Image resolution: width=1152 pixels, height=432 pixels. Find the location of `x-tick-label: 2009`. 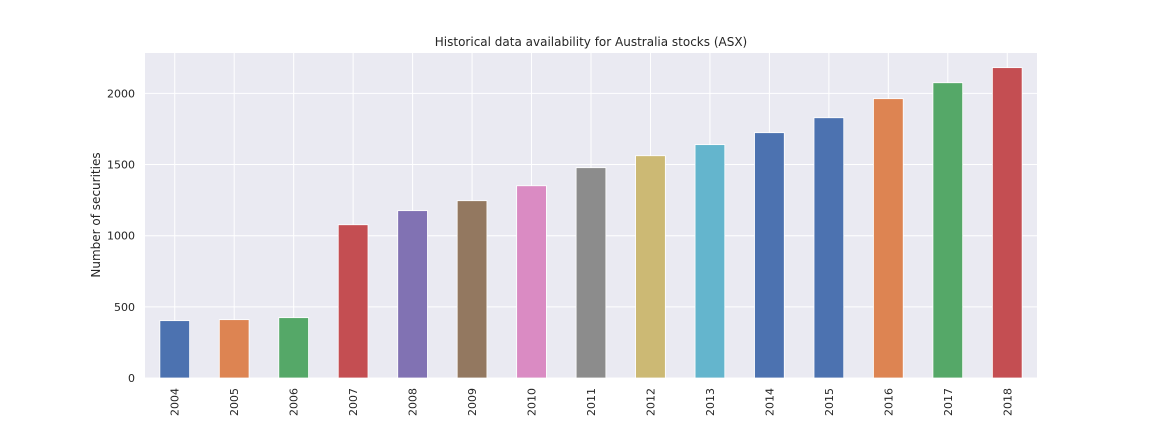

x-tick-label: 2009 is located at coordinates (472, 402).